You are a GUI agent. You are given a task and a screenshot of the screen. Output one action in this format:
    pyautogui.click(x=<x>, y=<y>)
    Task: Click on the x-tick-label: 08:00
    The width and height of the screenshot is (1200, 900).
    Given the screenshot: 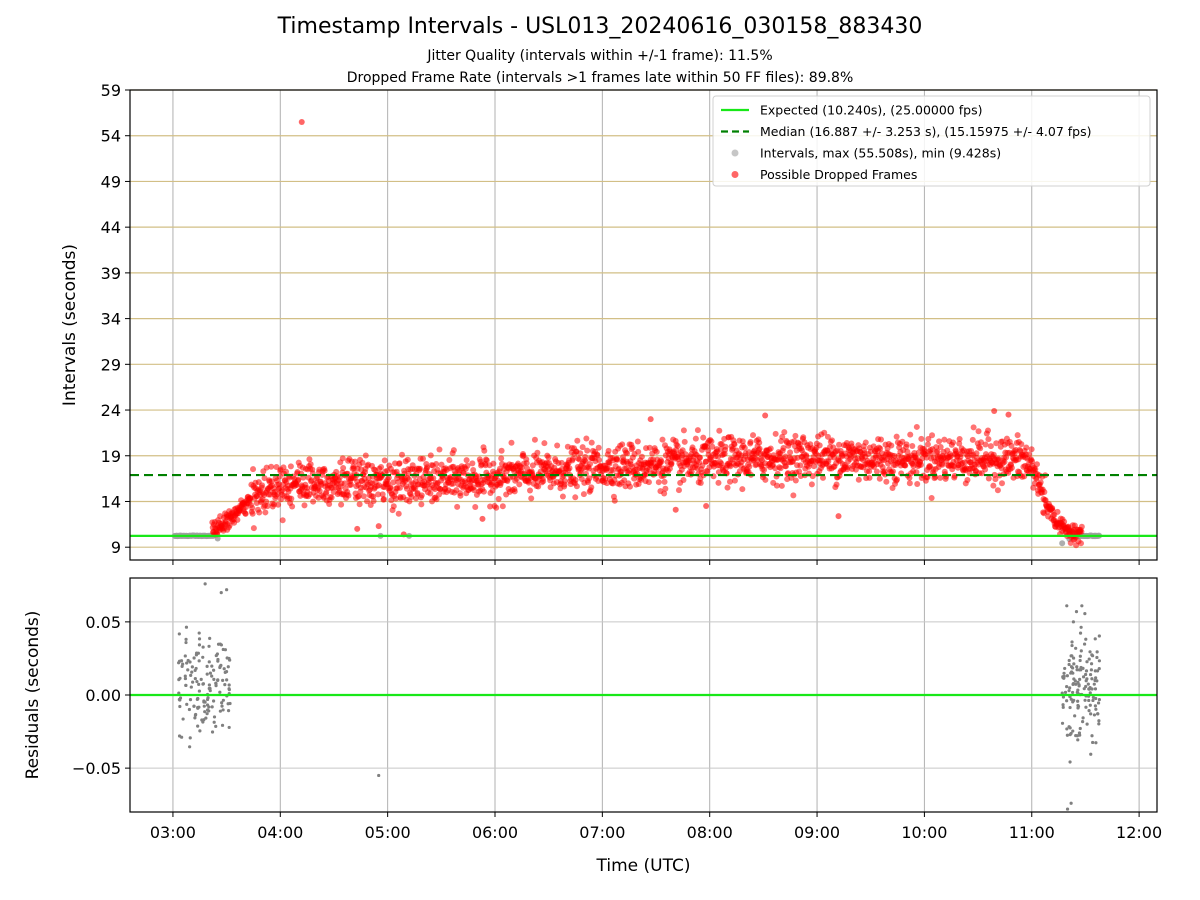 What is the action you would take?
    pyautogui.click(x=710, y=832)
    